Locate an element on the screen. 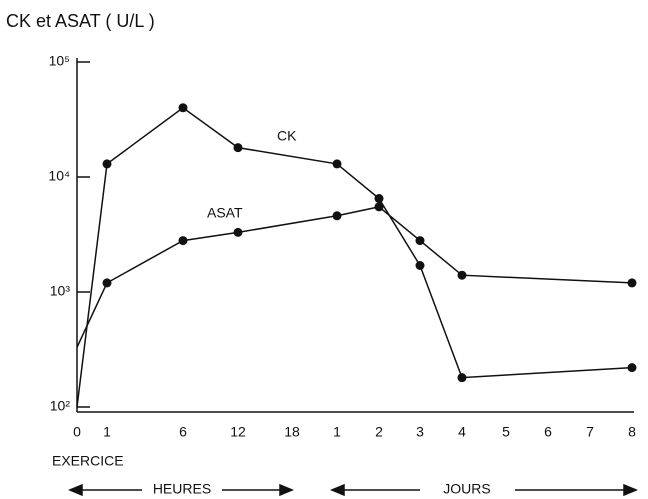 The image size is (648, 499). y-tick-label: 10⁴ is located at coordinates (59, 176).